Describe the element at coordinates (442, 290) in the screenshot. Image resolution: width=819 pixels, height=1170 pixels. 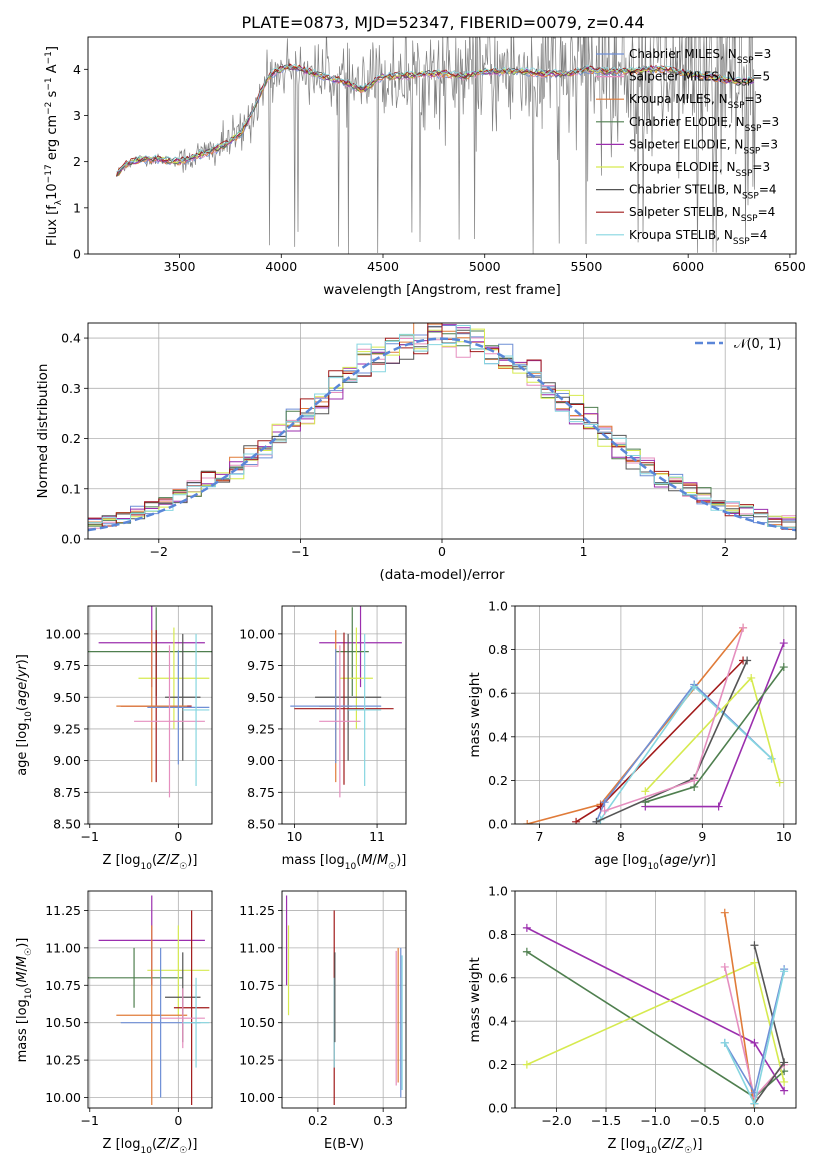
I see `x-axis-label: wavelength [Angstrom, rest frame]` at that location.